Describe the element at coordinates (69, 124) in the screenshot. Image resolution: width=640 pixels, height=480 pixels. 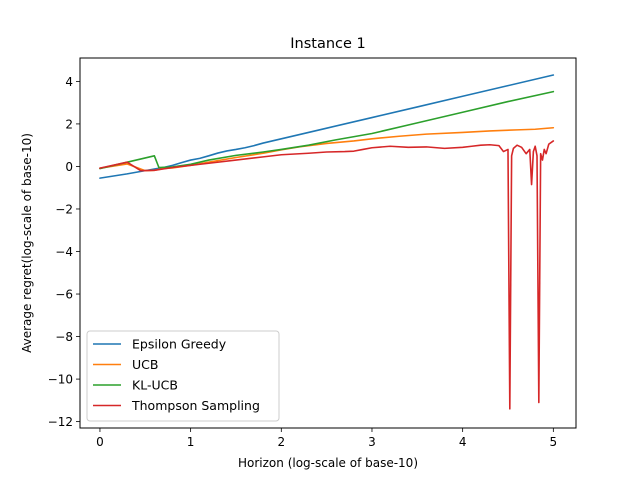
I see `y-tick-label: 2` at that location.